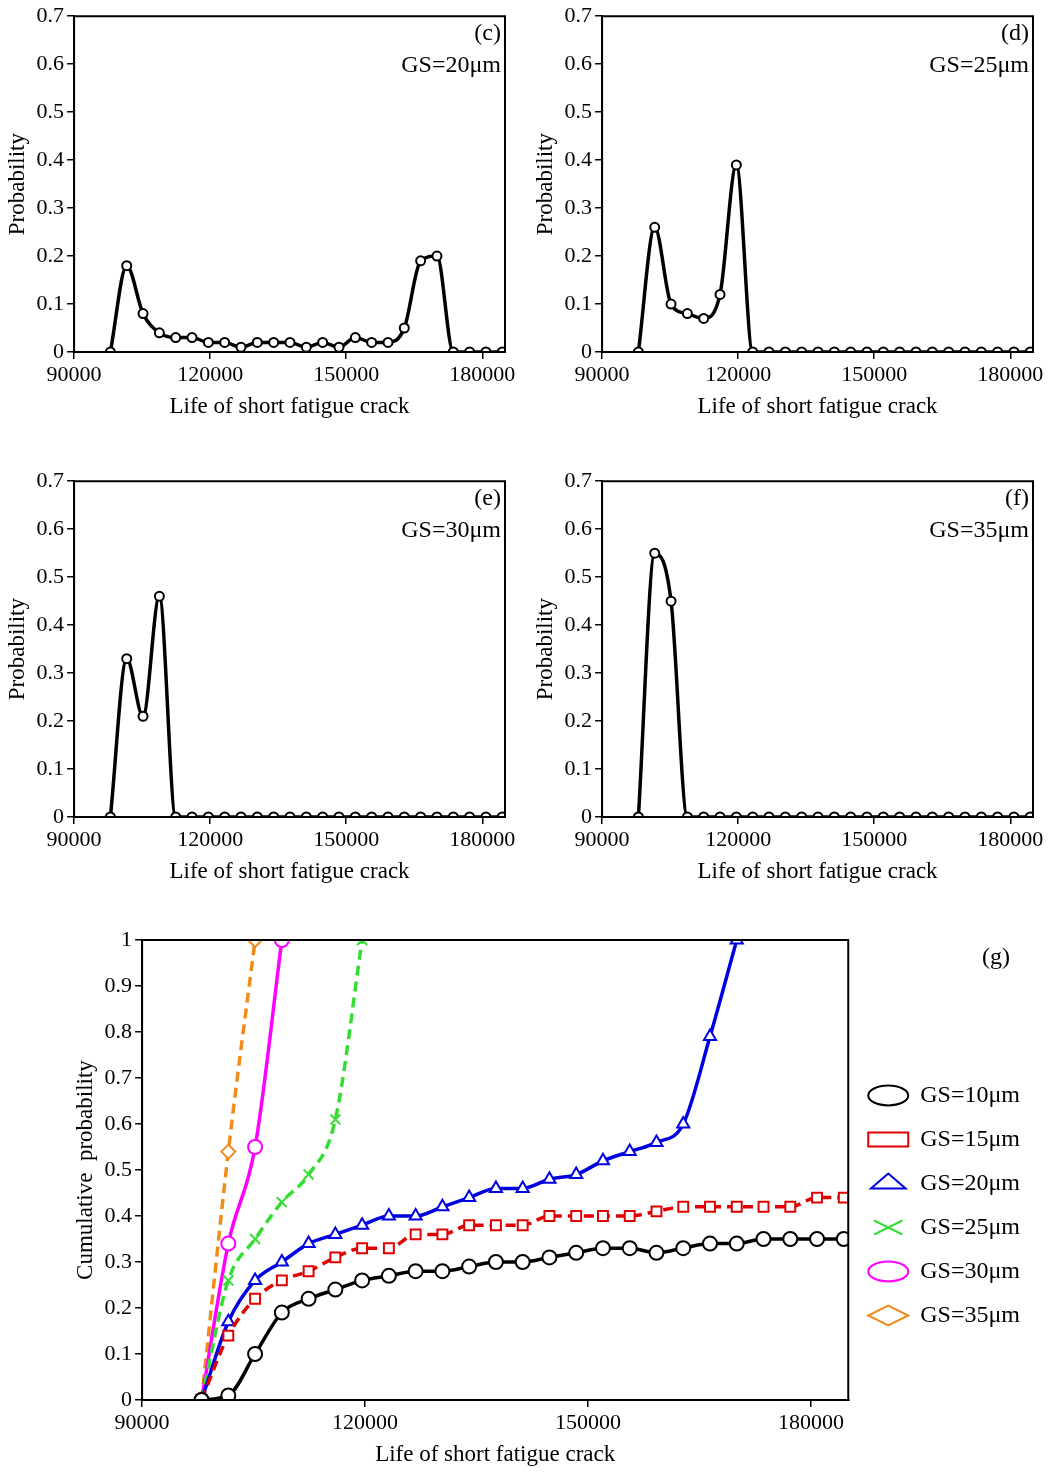 The image size is (1055, 1479). Describe the element at coordinates (16, 184) in the screenshot. I see `y-axis-title: Probability` at that location.